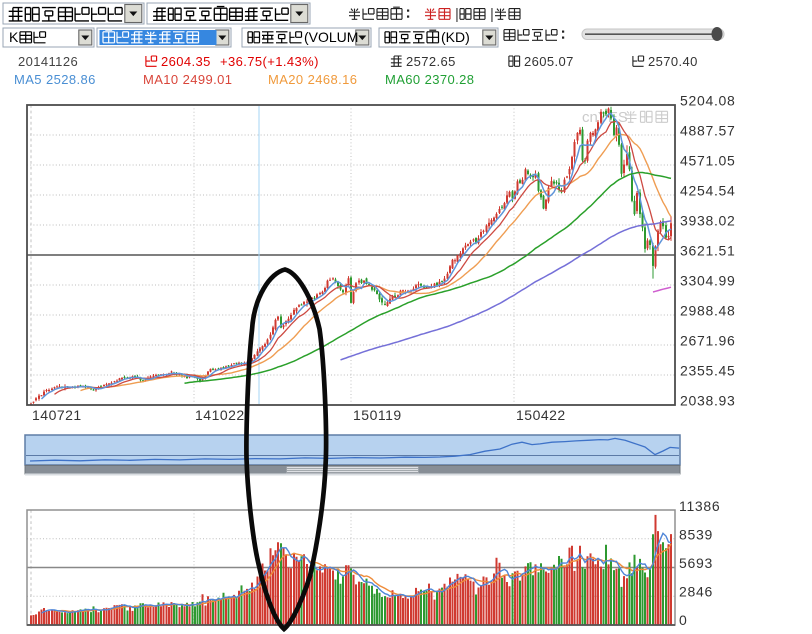  Describe the element at coordinates (699, 506) in the screenshot. I see `svg-text: 11386` at that location.